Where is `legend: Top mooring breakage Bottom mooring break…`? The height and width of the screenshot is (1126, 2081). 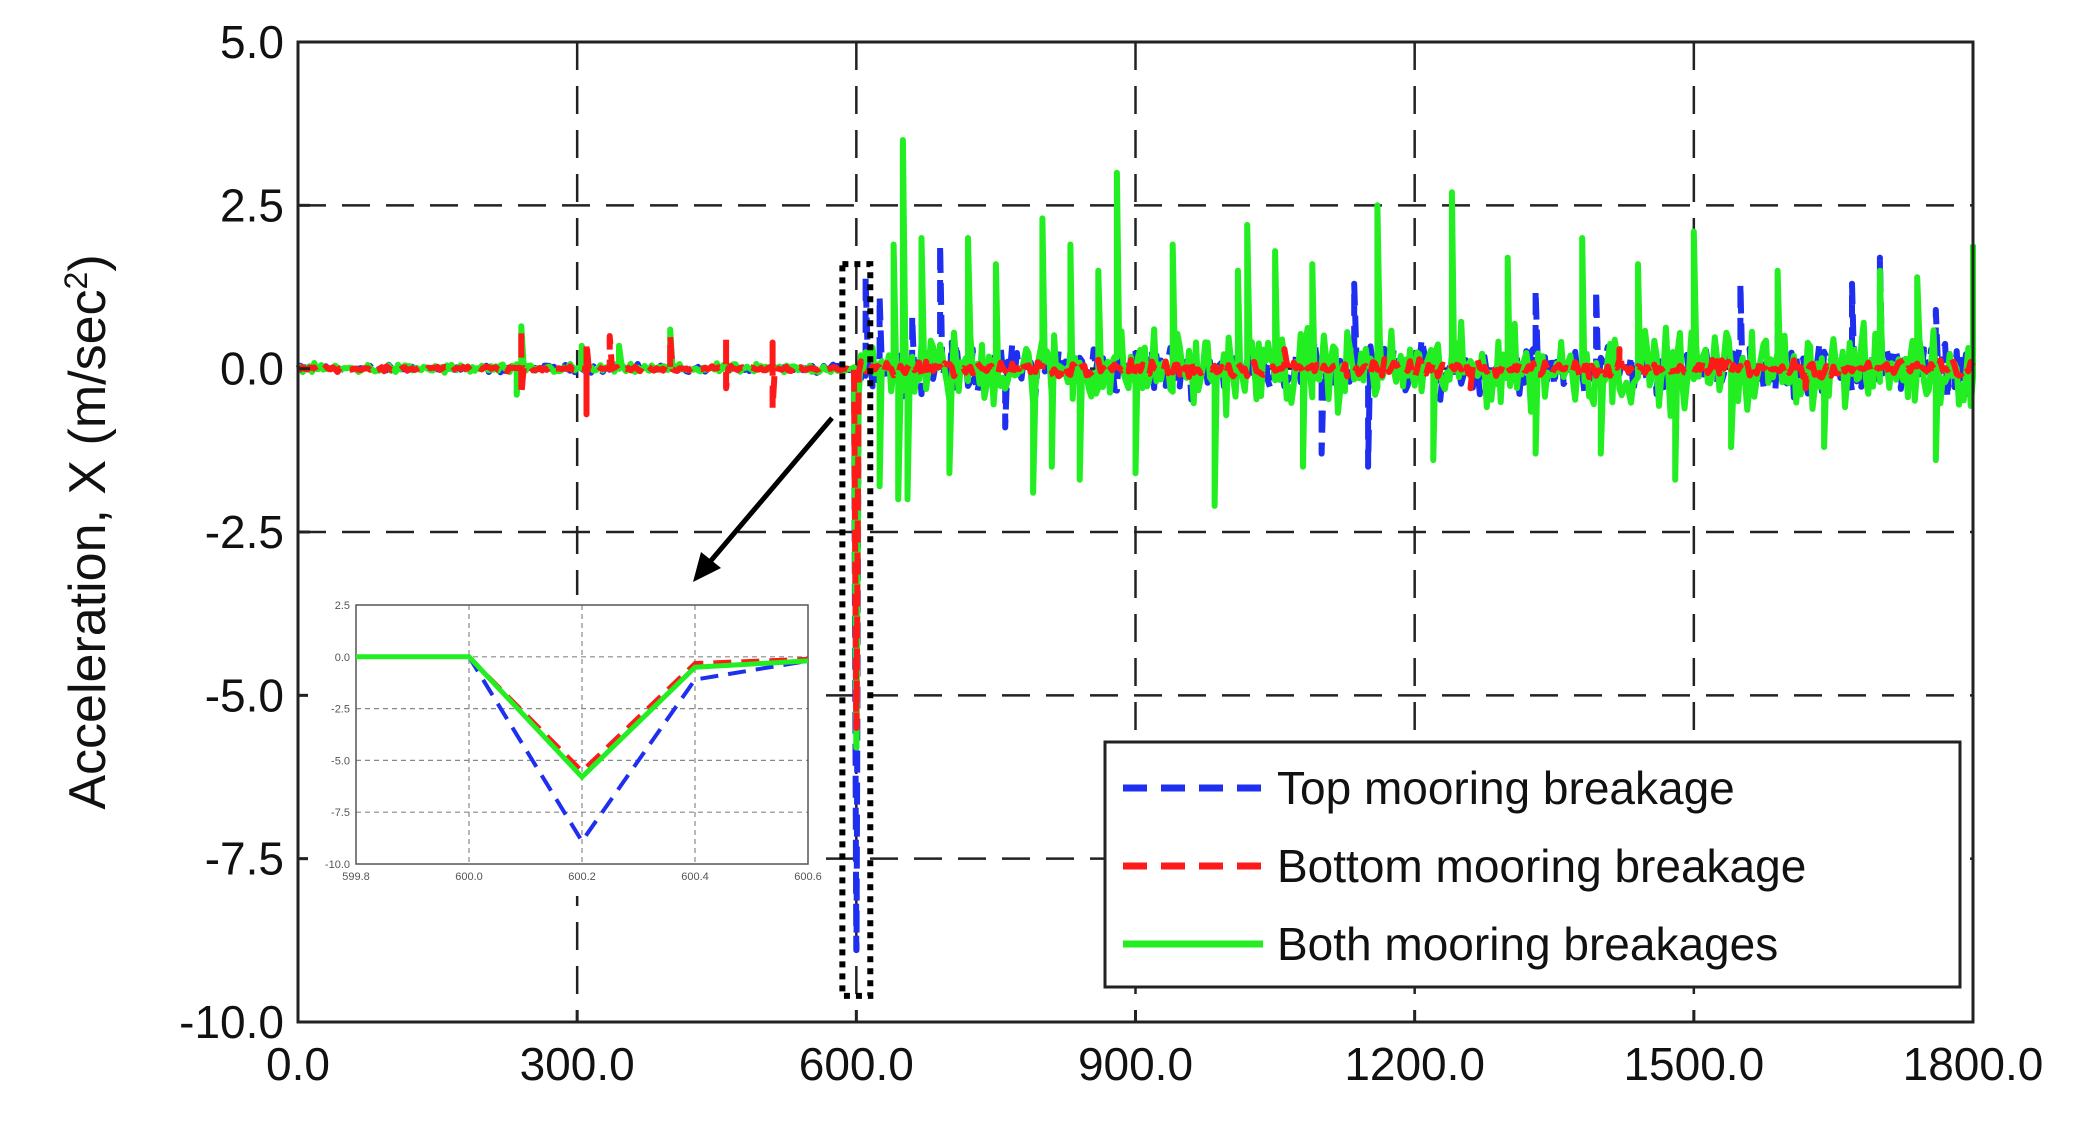
legend: Top mooring breakage Bottom mooring break… is located at coordinates (1532, 864).